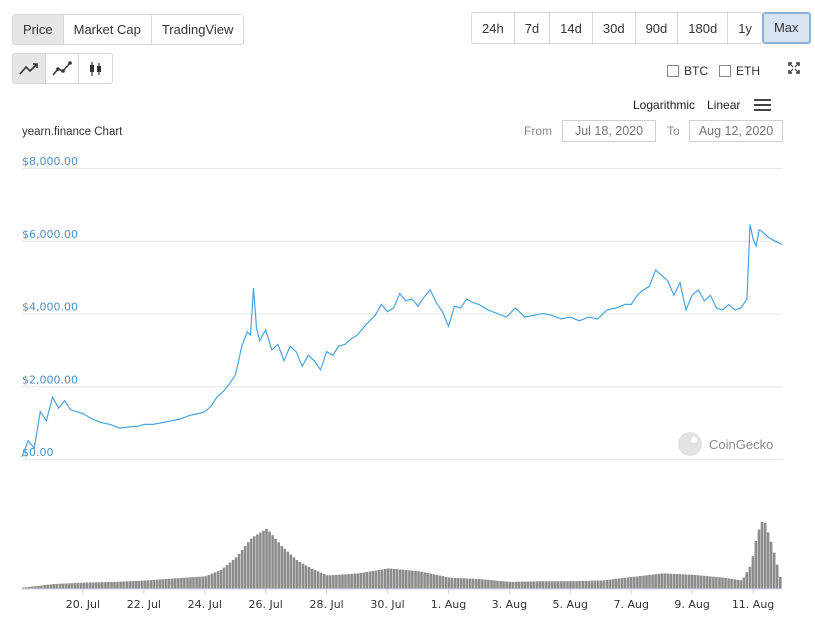 This screenshot has height=626, width=815. Describe the element at coordinates (664, 105) in the screenshot. I see `logarithmic-scale-button: Logarithmic` at that location.